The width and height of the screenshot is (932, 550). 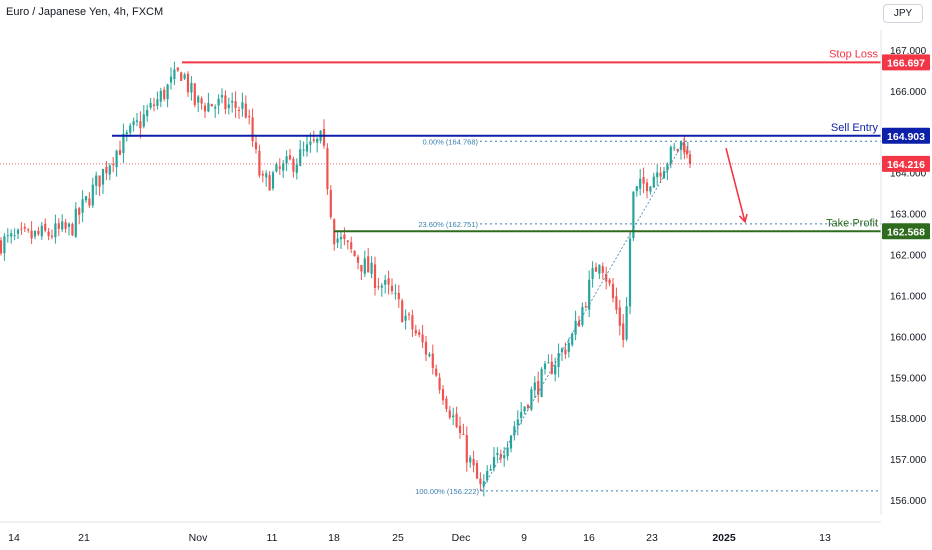 What do you see at coordinates (272, 538) in the screenshot?
I see `x-tick-label: 11` at bounding box center [272, 538].